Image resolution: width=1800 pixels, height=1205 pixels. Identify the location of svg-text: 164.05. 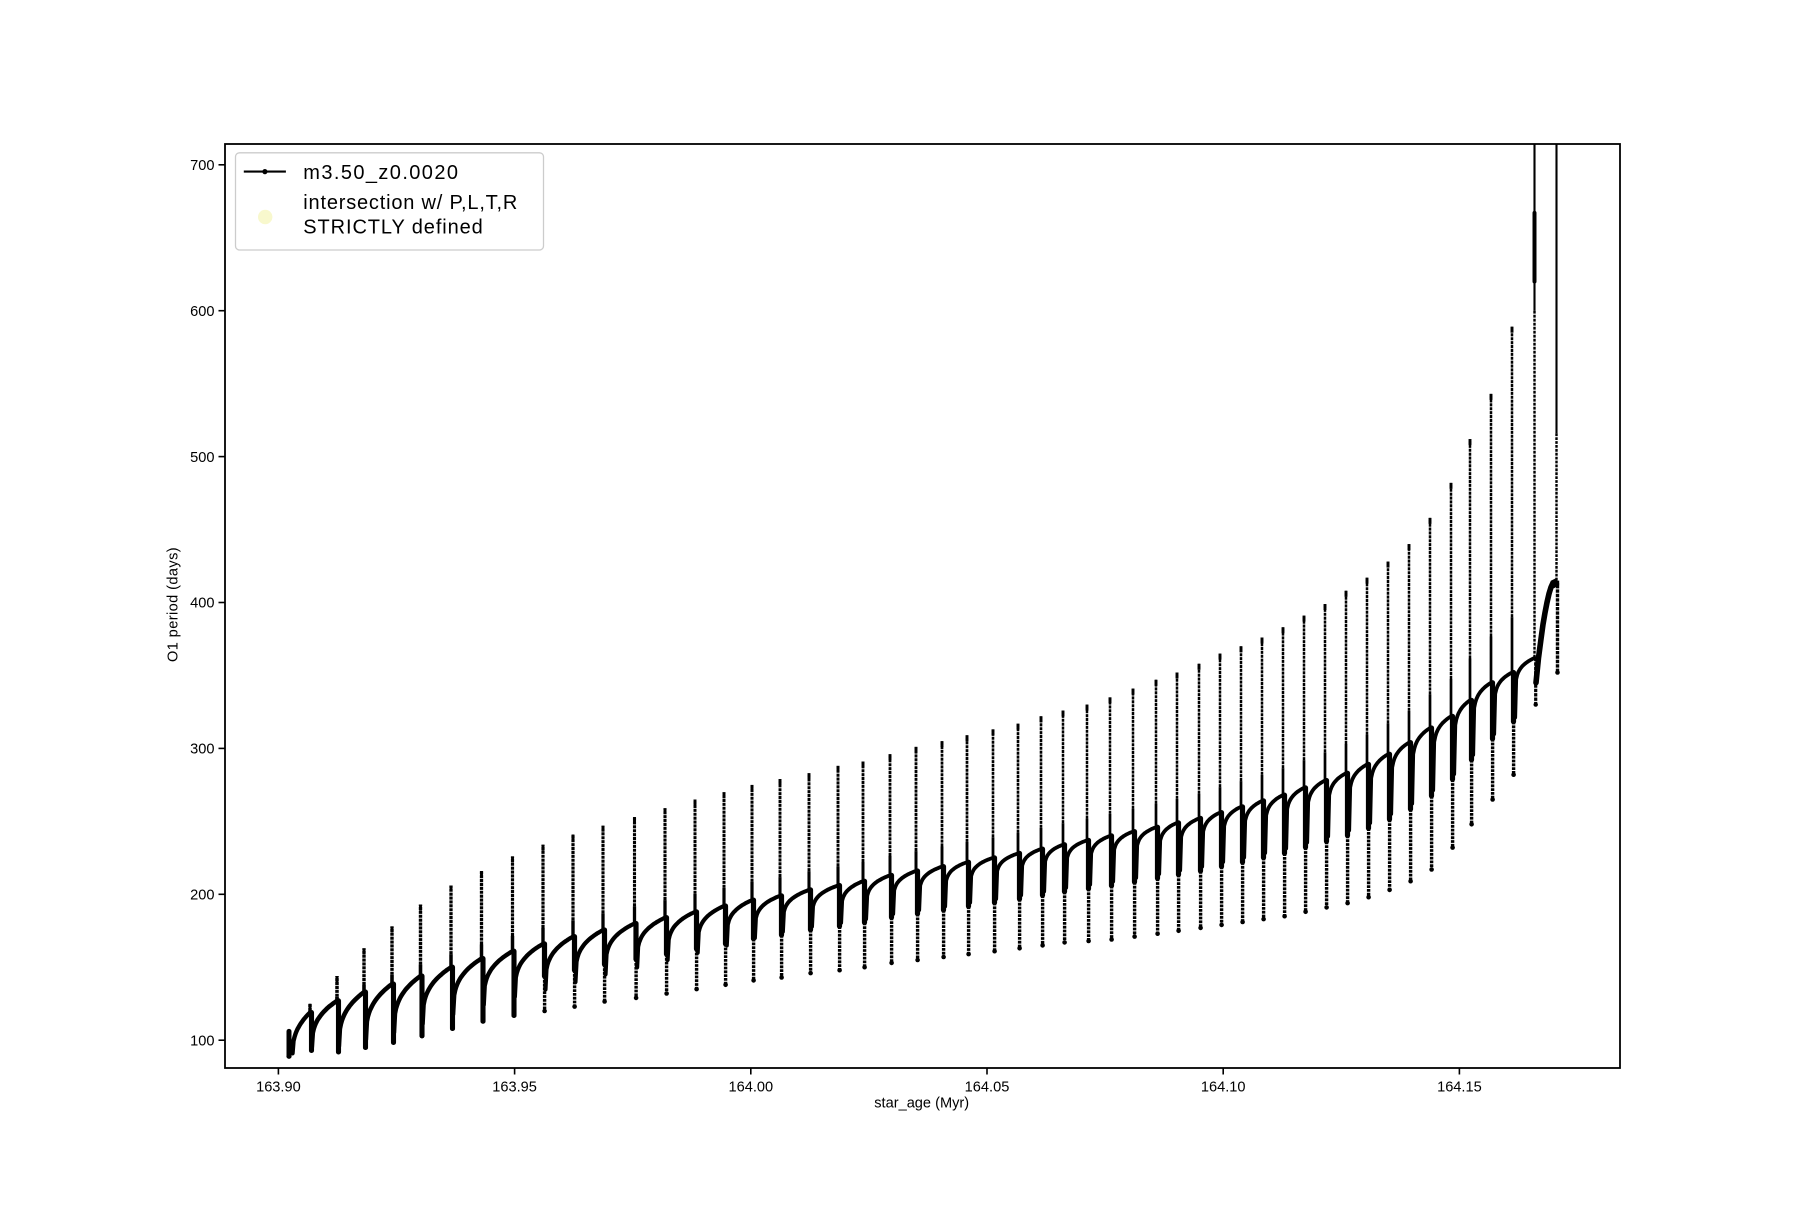
(987, 1088).